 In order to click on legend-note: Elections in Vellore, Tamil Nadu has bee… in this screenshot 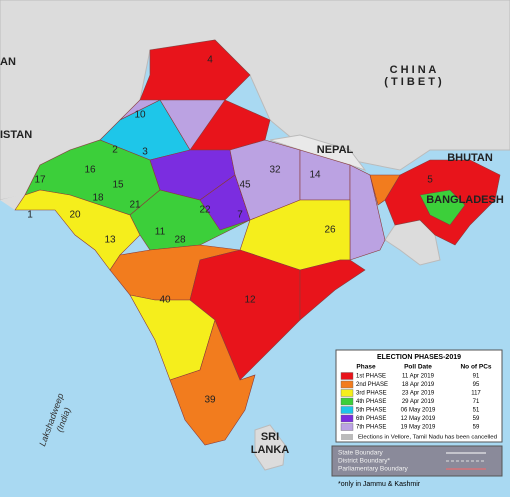, I will do `click(427, 438)`.